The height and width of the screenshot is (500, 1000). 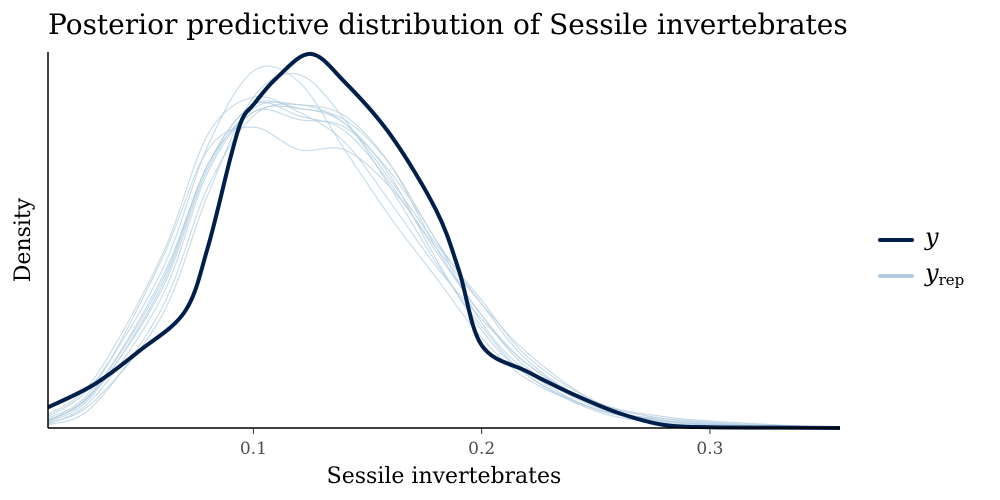 What do you see at coordinates (481, 449) in the screenshot?
I see `x-tick-label: 0.2` at bounding box center [481, 449].